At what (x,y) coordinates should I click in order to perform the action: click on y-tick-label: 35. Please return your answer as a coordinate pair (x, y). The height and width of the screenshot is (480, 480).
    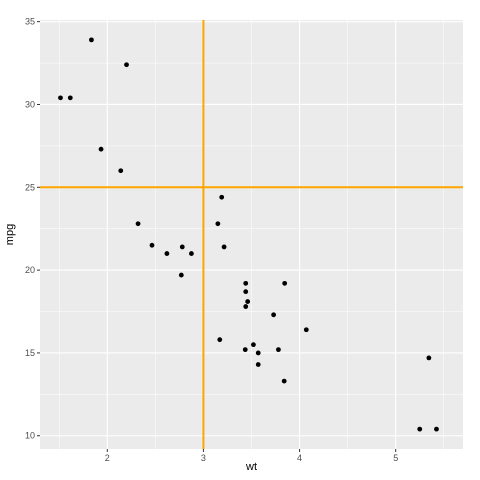
    Looking at the image, I should click on (30, 22).